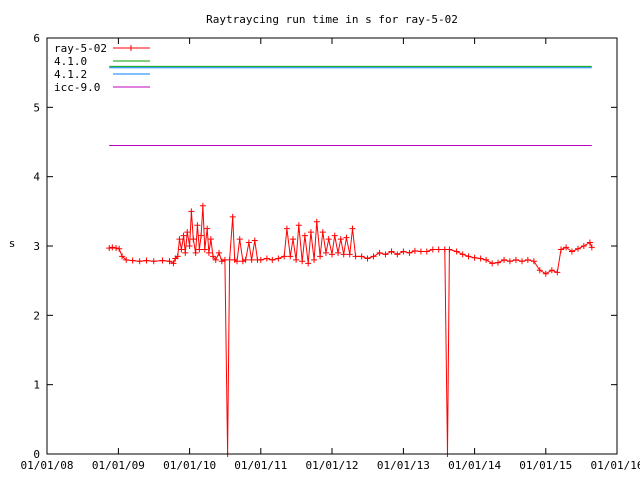 This screenshot has width=640, height=480. I want to click on x-tick-label: 01/01/16, so click(615, 465).